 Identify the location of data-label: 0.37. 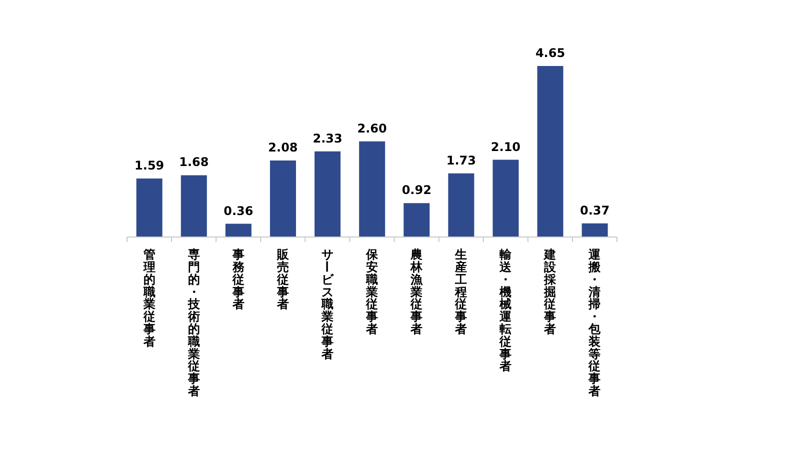
(595, 210).